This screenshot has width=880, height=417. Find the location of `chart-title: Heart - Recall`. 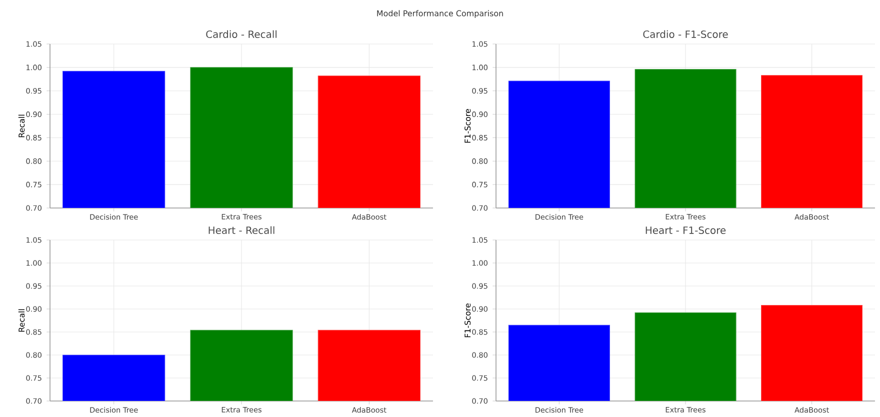

chart-title: Heart - Recall is located at coordinates (241, 230).